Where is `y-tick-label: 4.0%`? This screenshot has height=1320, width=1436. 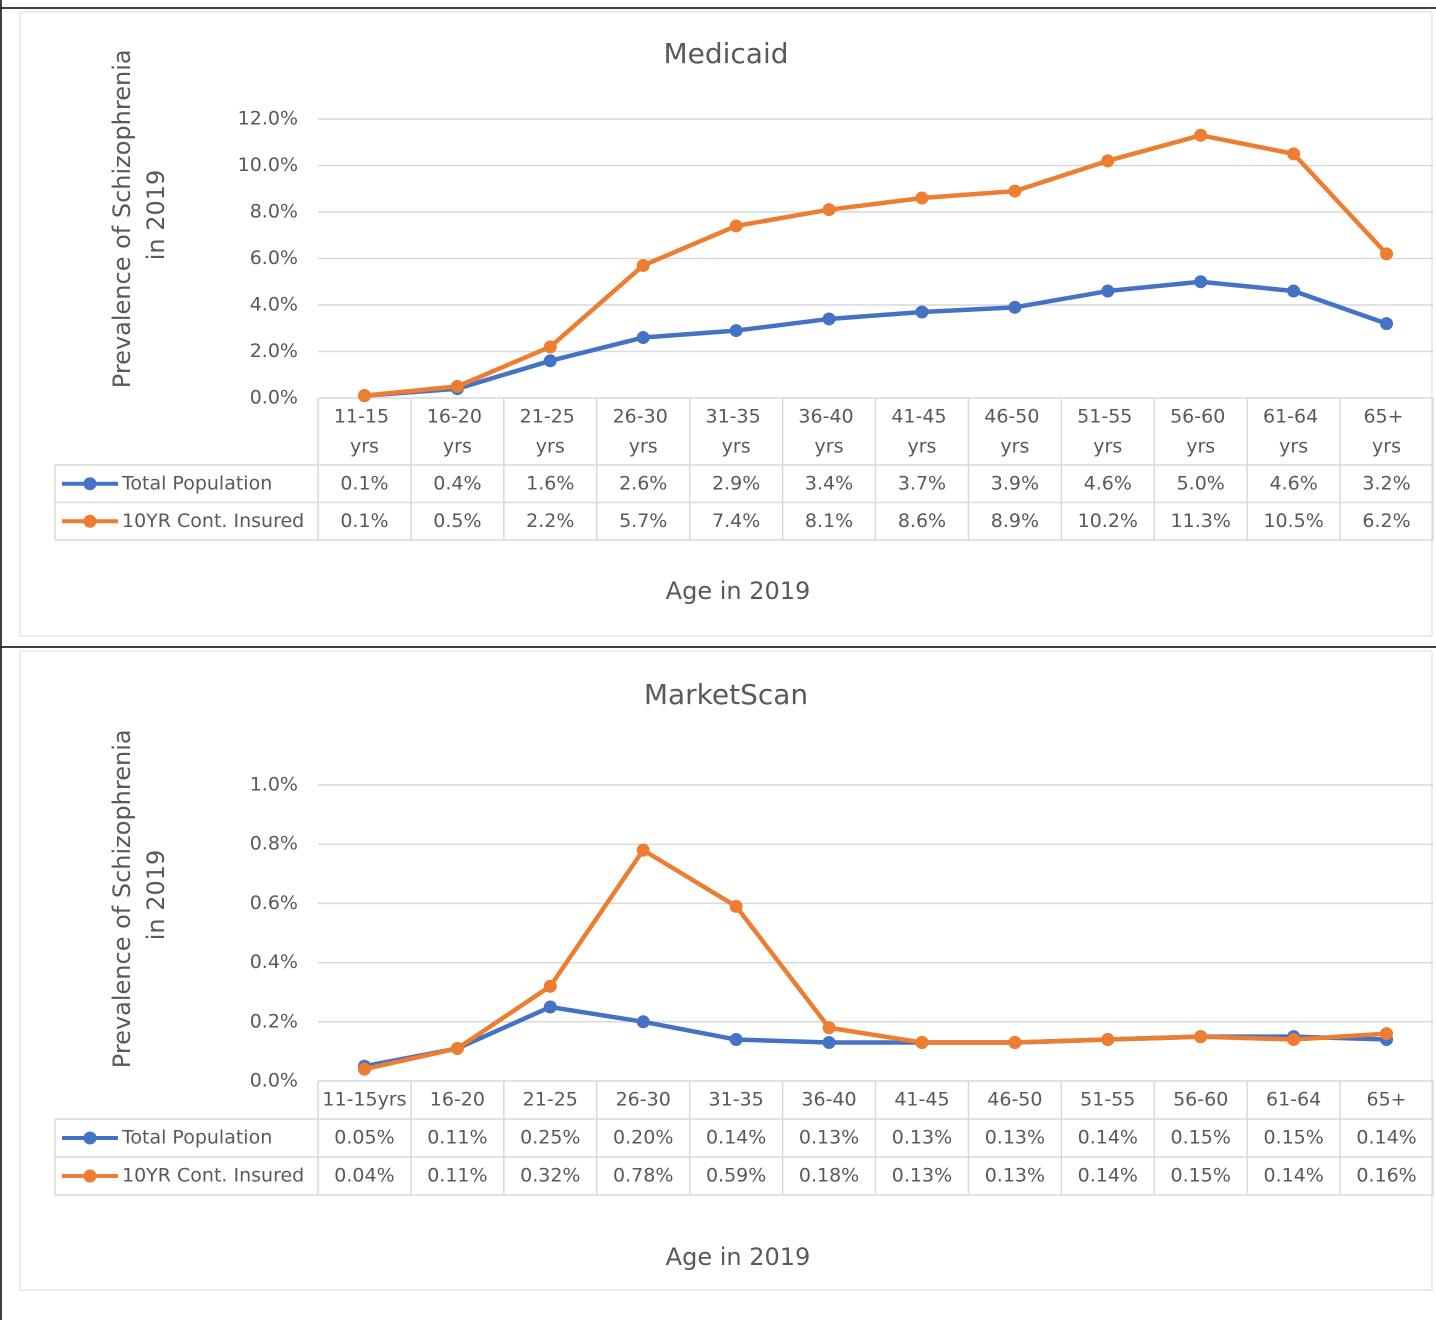 y-tick-label: 4.0% is located at coordinates (274, 305).